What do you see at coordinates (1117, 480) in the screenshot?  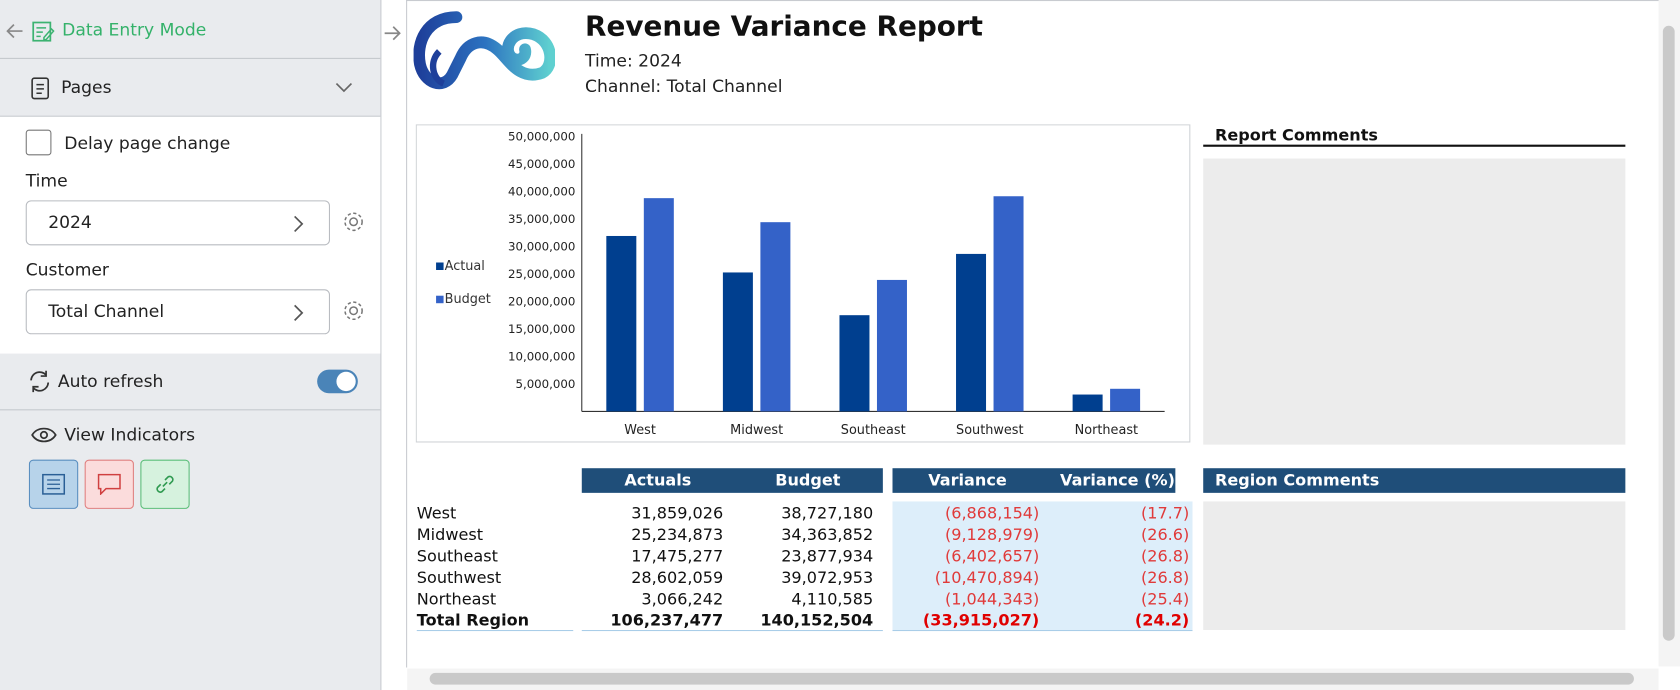 I see `column-header: Variance (%)` at bounding box center [1117, 480].